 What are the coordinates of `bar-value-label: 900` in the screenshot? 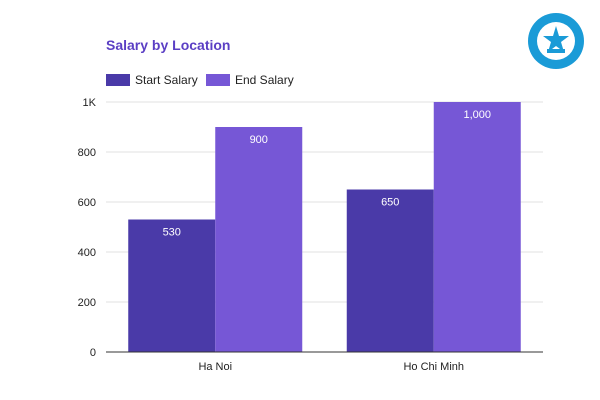 It's located at (259, 140).